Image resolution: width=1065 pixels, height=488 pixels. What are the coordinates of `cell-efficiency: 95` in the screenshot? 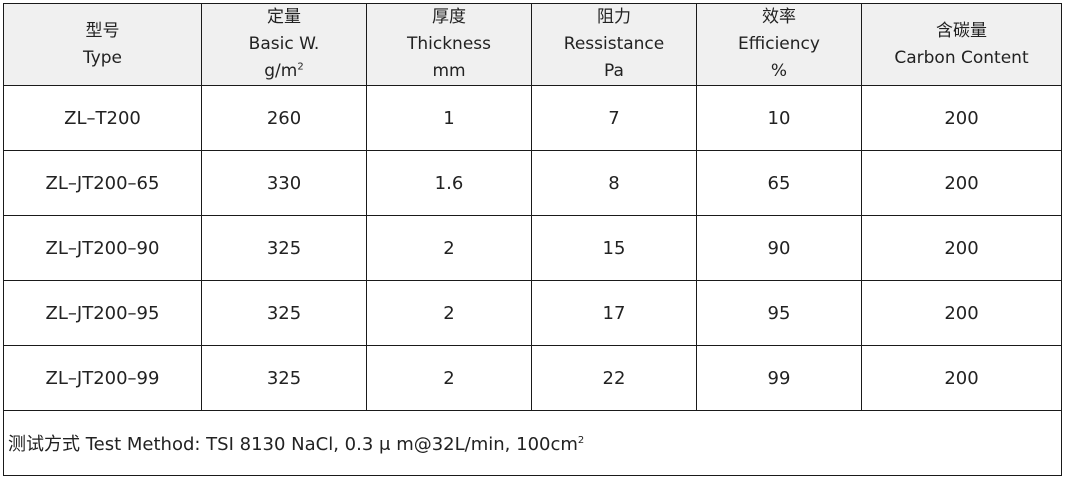 It's located at (779, 313).